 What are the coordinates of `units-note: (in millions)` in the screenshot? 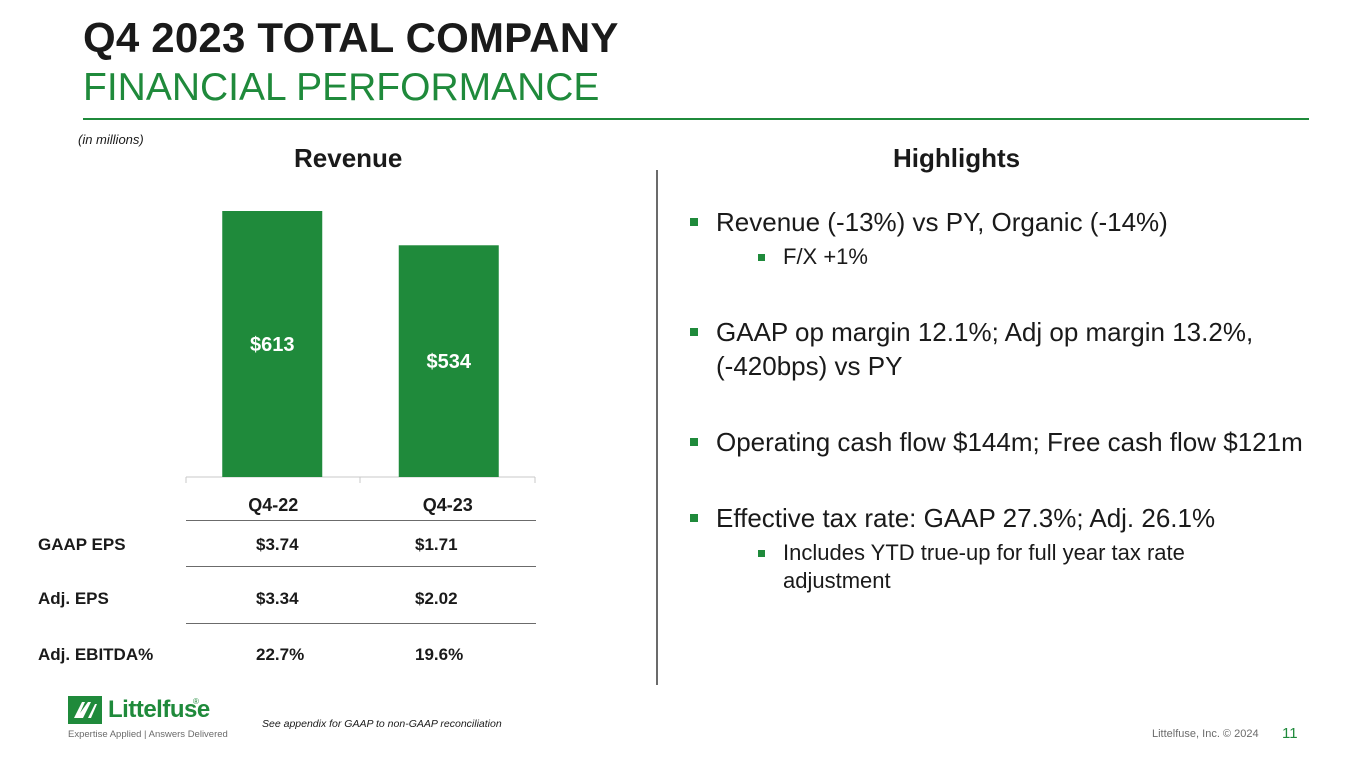 It's located at (111, 139).